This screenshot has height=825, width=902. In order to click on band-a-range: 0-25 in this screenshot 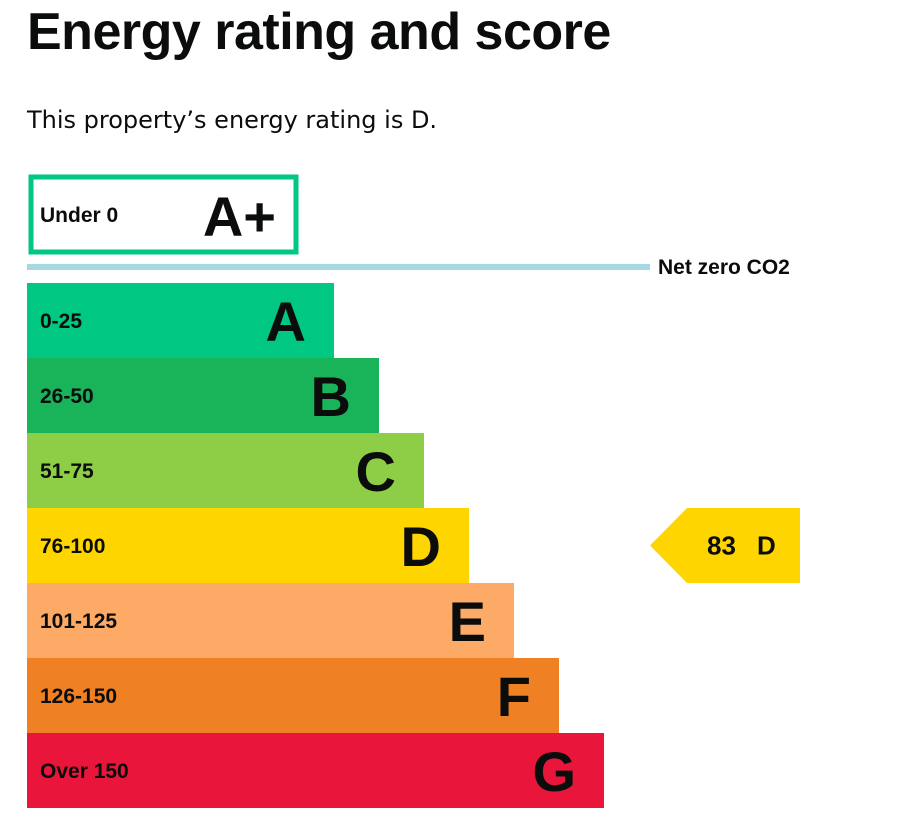, I will do `click(61, 321)`.